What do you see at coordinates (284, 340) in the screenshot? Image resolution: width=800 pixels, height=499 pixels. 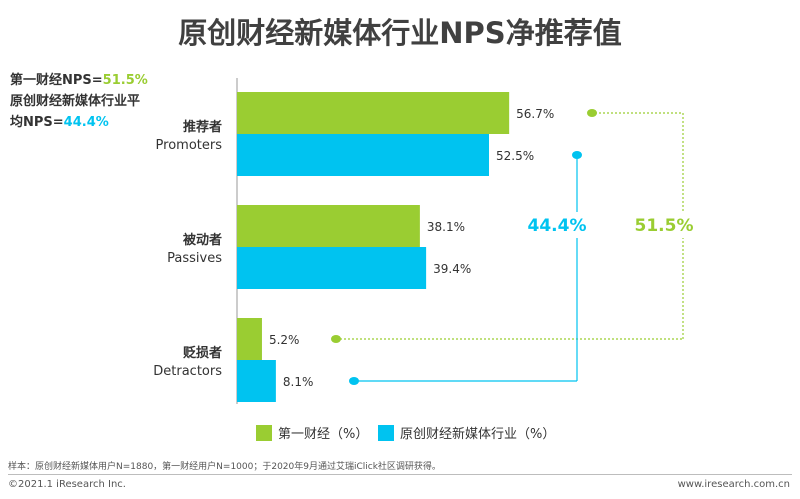 I see `data-label: 5.2%` at bounding box center [284, 340].